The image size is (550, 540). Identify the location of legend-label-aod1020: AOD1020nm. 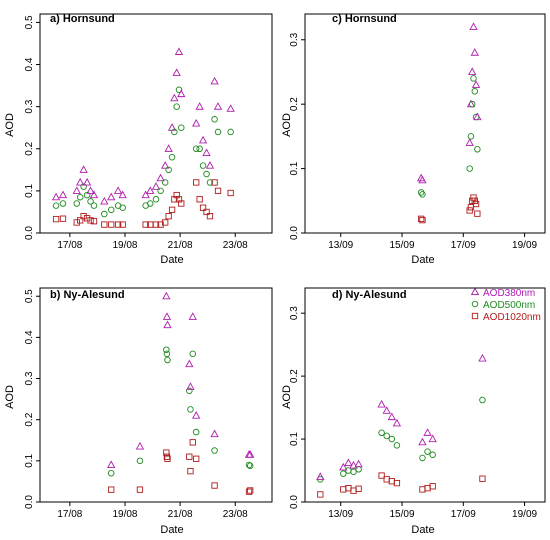
(512, 317).